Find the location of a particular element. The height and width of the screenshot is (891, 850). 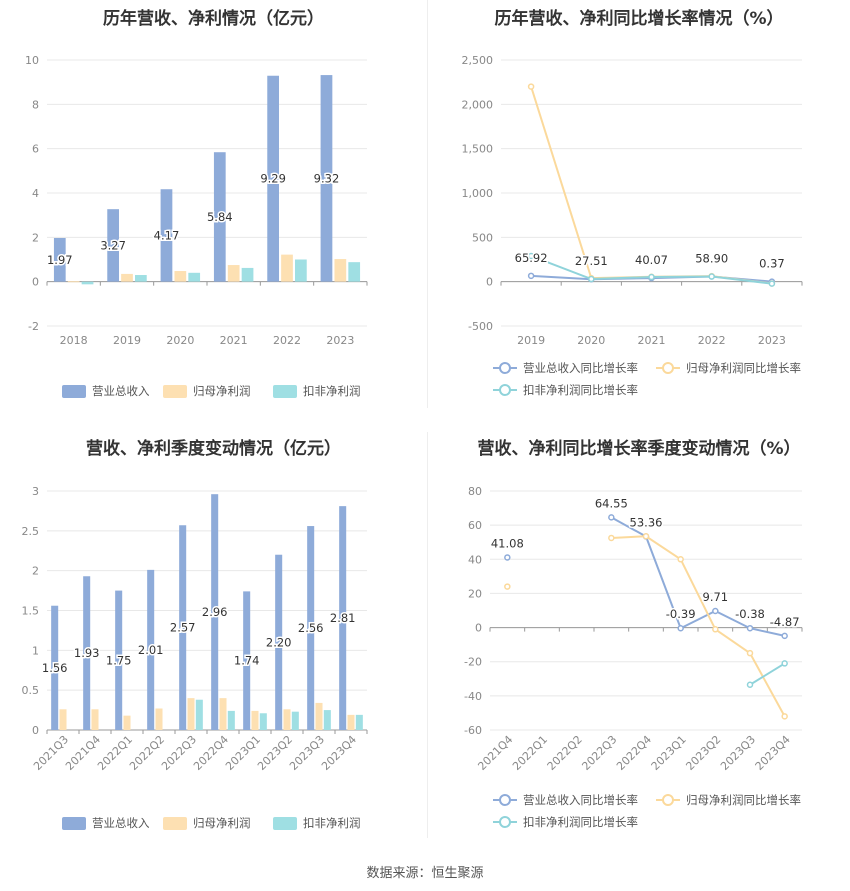

legend-label: 扣非净利润 is located at coordinates (332, 823).